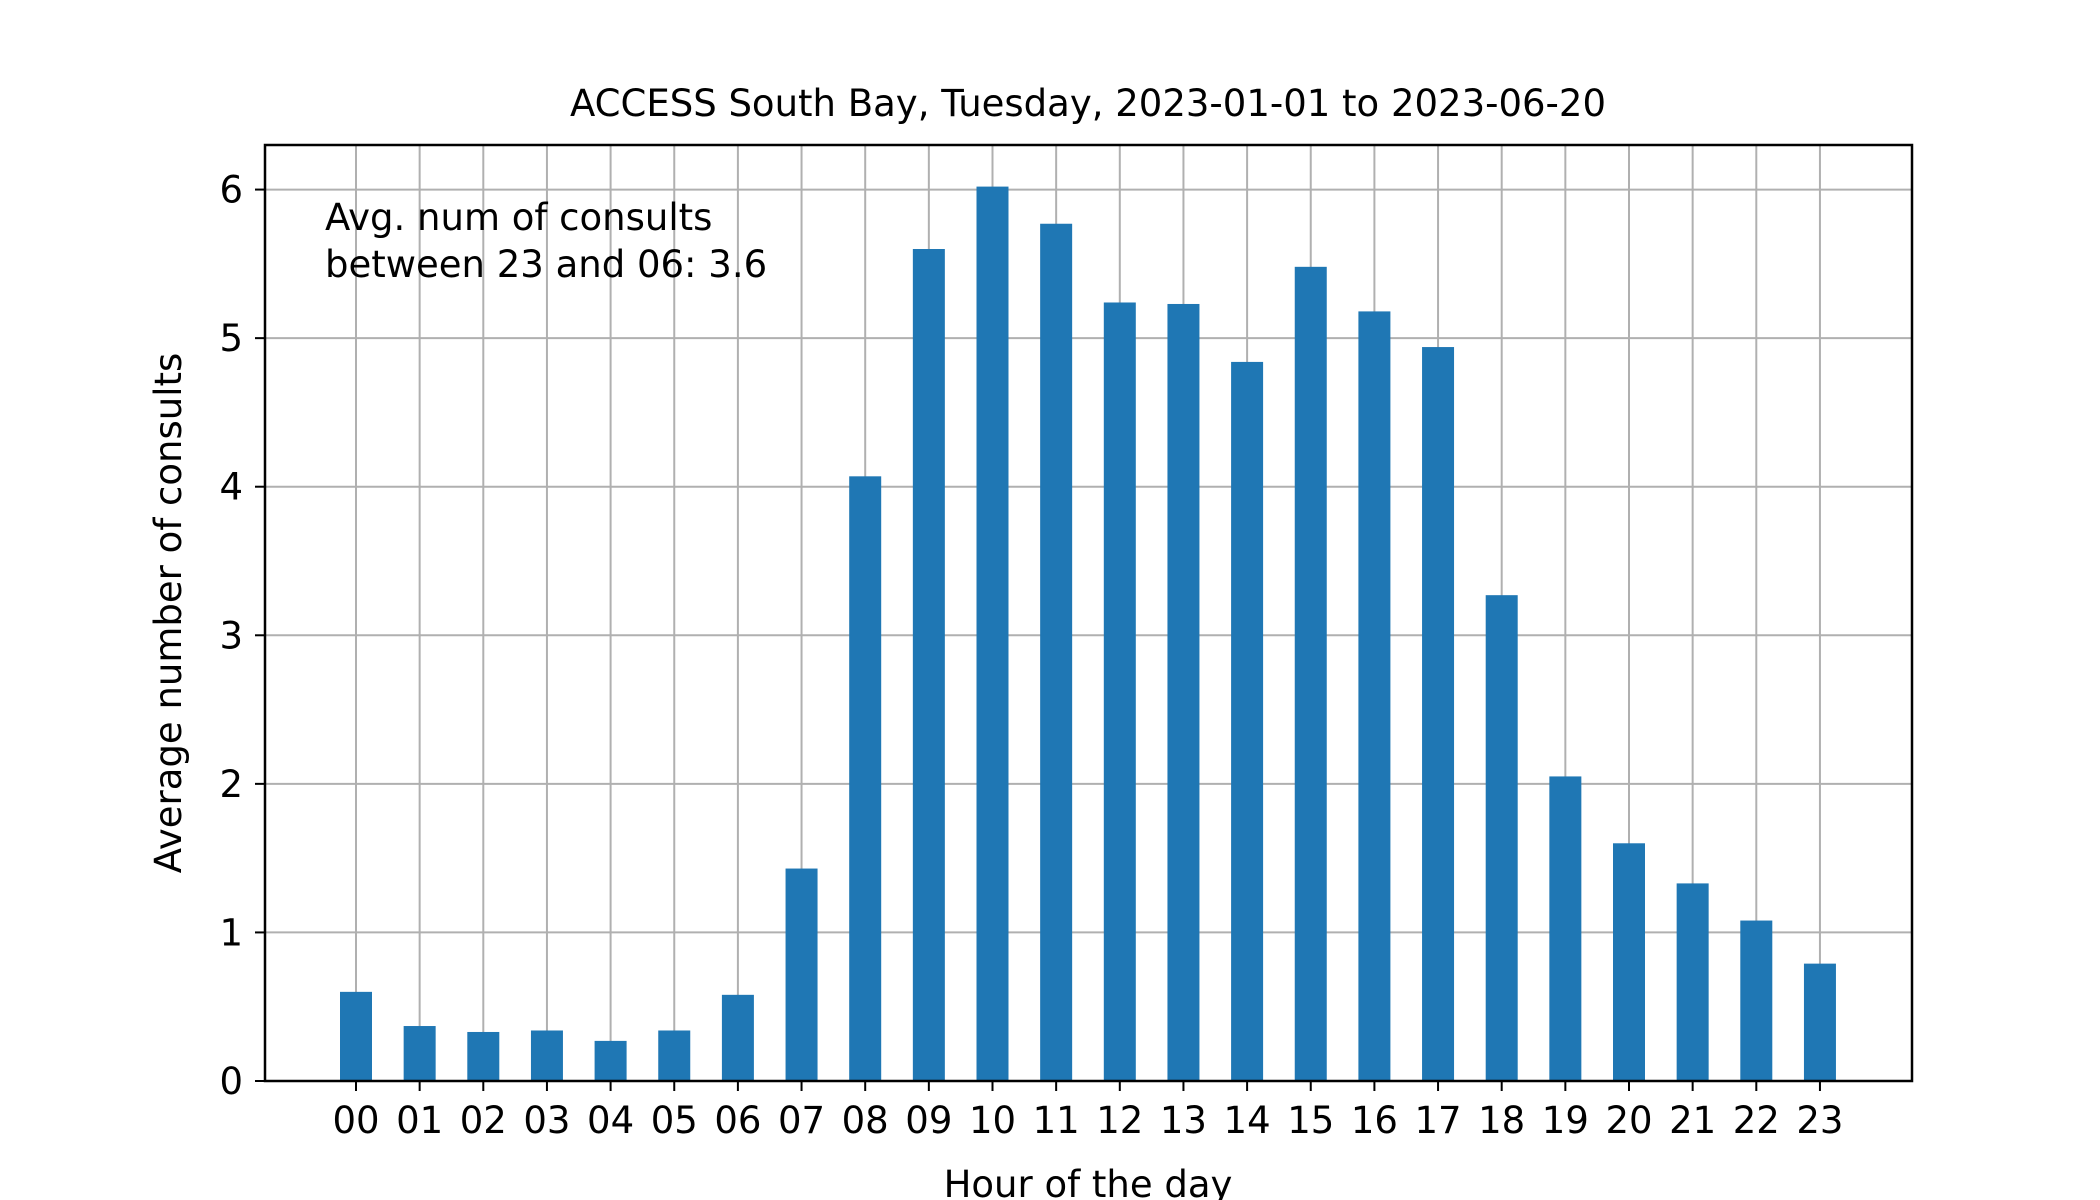 This screenshot has width=2100, height=1200. What do you see at coordinates (355, 1120) in the screenshot?
I see `x-tick-label: 00` at bounding box center [355, 1120].